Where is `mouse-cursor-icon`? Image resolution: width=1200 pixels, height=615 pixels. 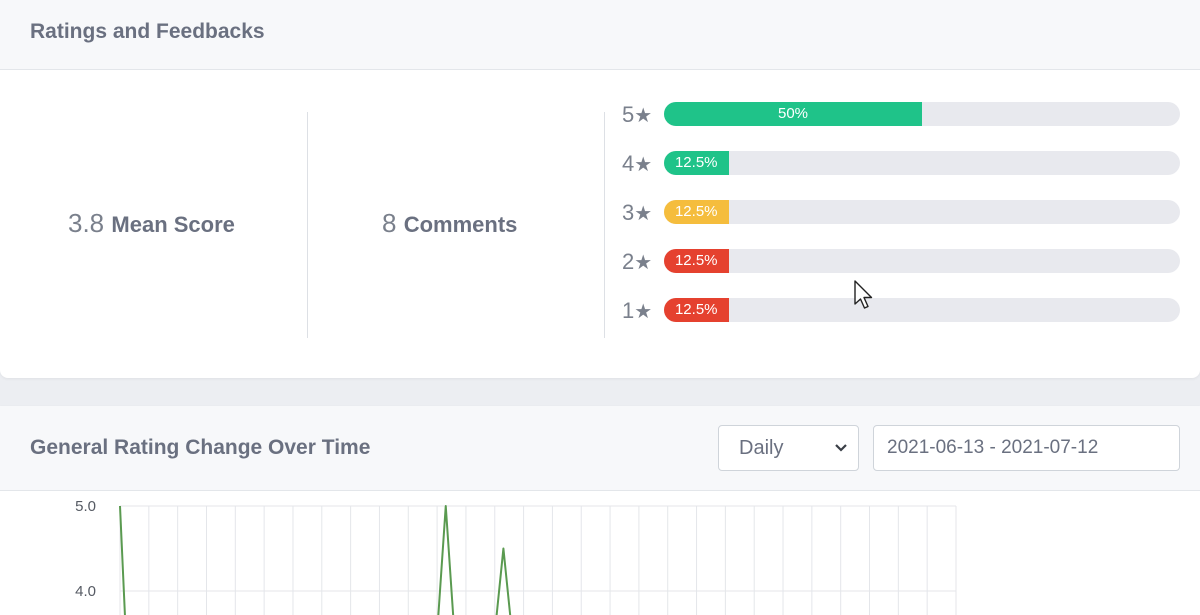
mouse-cursor-icon is located at coordinates (863, 294).